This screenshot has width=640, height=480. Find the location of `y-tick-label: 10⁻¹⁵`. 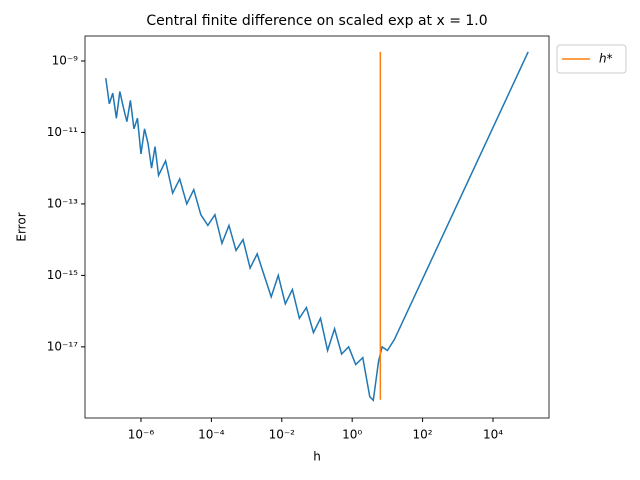

y-tick-label: 10⁻¹⁵ is located at coordinates (62, 275).